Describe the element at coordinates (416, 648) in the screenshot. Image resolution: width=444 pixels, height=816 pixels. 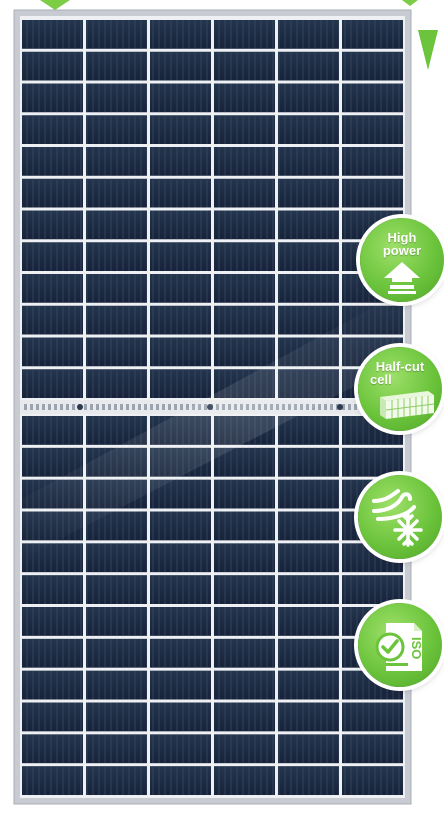
I see `iso-stamp-text: ISO` at that location.